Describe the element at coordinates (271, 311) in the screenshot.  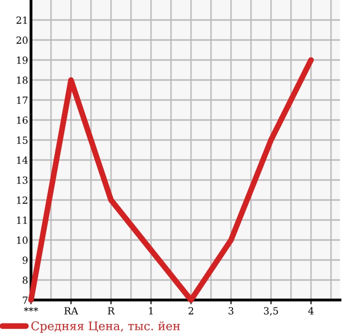
I see `x-tick-label: 3,5` at that location.